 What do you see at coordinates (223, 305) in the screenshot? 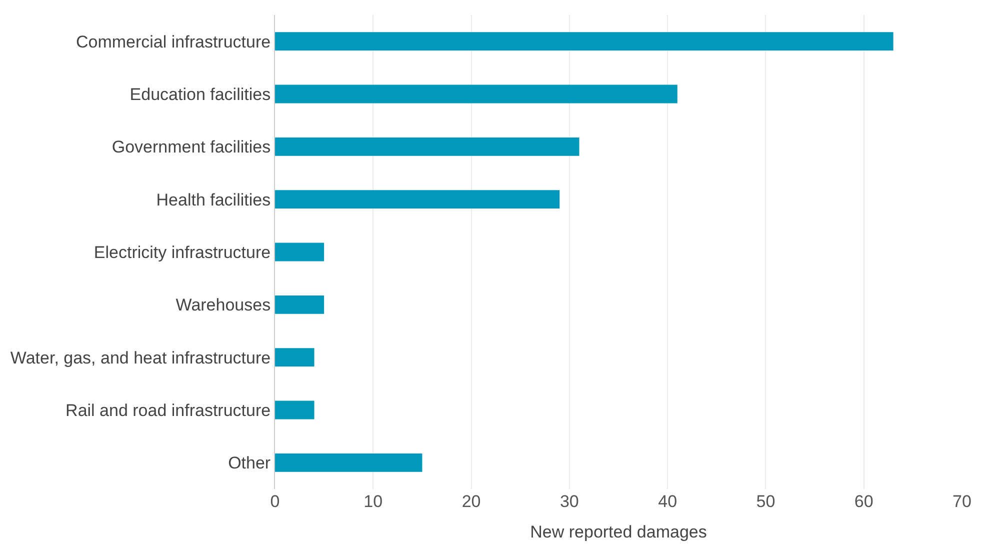
I see `y-tick-label: Warehouses` at bounding box center [223, 305].